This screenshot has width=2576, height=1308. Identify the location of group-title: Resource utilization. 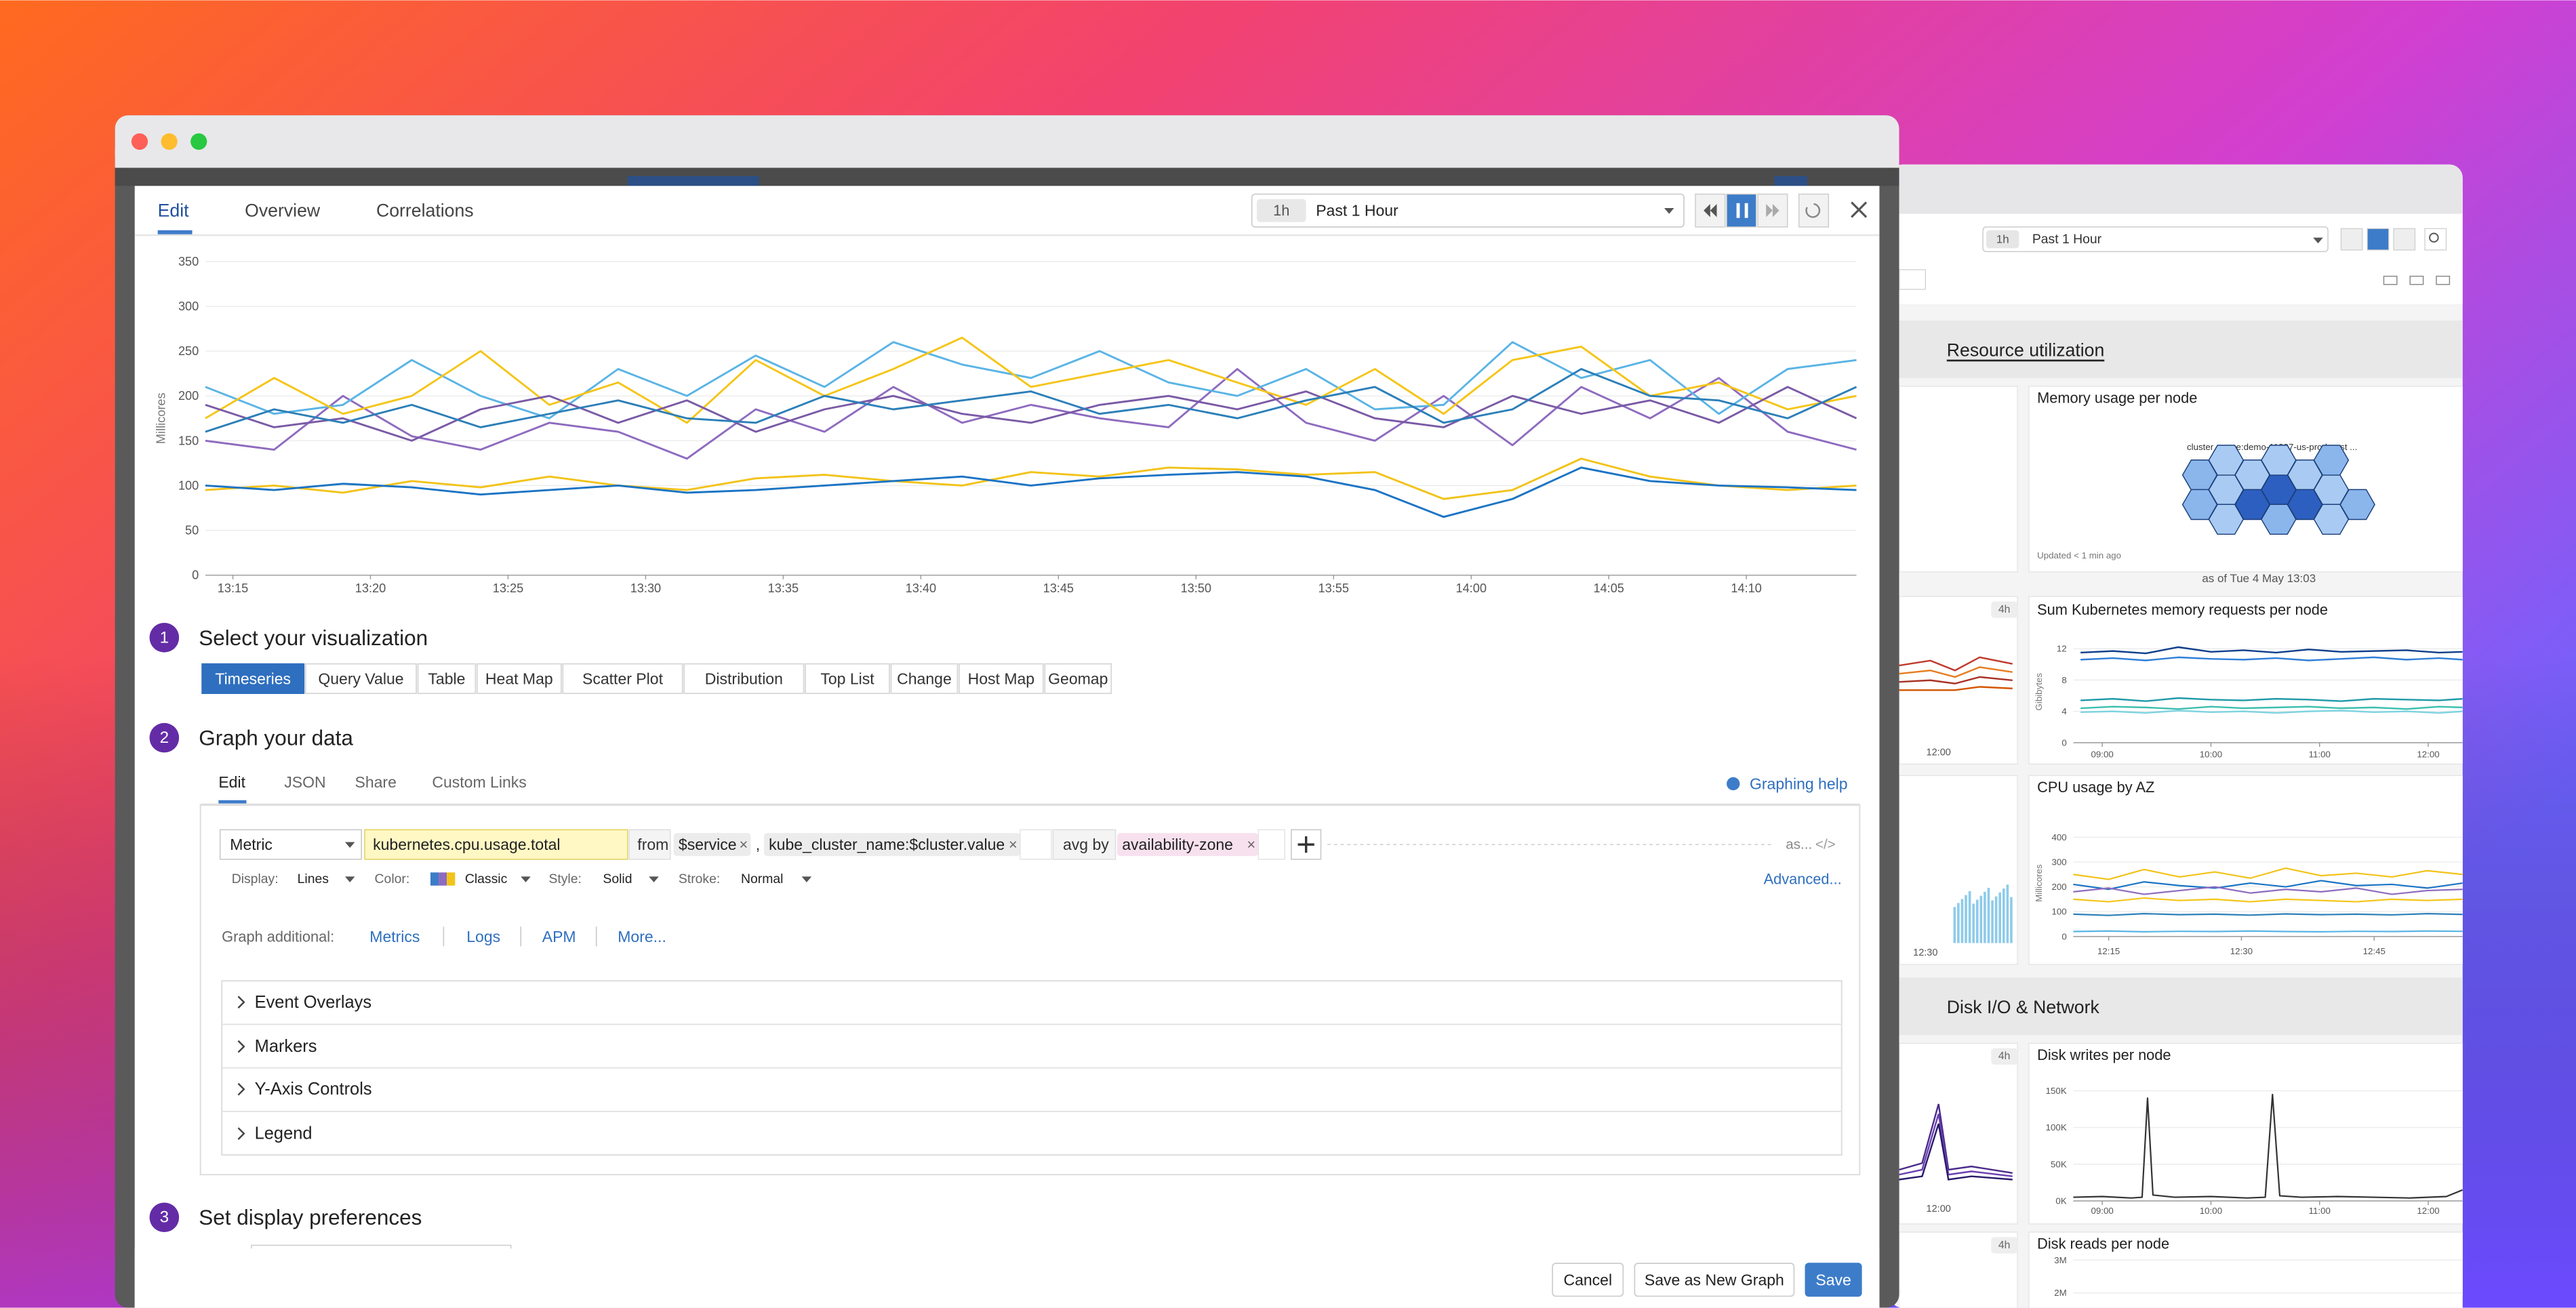
(2025, 351).